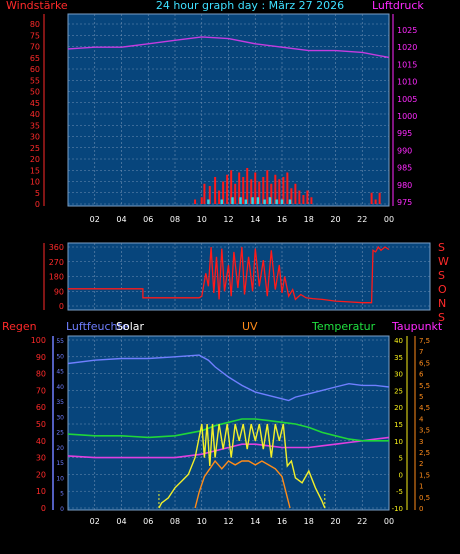 The height and width of the screenshot is (554, 460). Describe the element at coordinates (404, 133) in the screenshot. I see `pressure-tick-label: 995` at that location.